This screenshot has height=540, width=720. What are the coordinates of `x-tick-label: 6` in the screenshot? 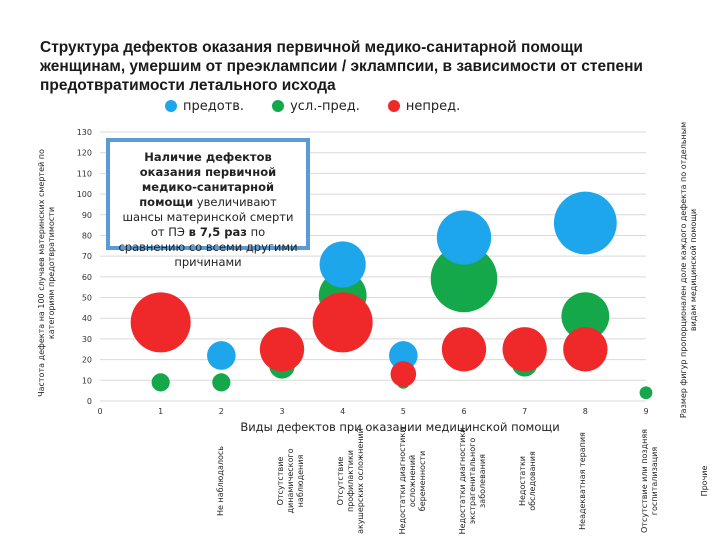 It's located at (463, 411).